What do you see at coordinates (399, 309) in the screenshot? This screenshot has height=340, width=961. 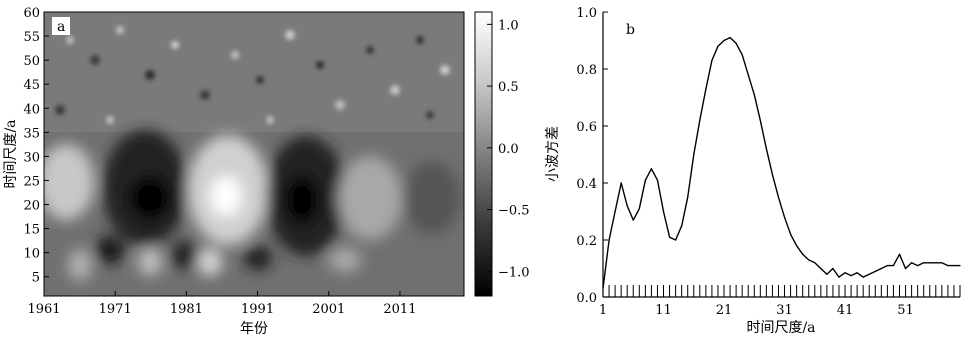 I see `heatmap-x-tick-label: 2011` at bounding box center [399, 309].